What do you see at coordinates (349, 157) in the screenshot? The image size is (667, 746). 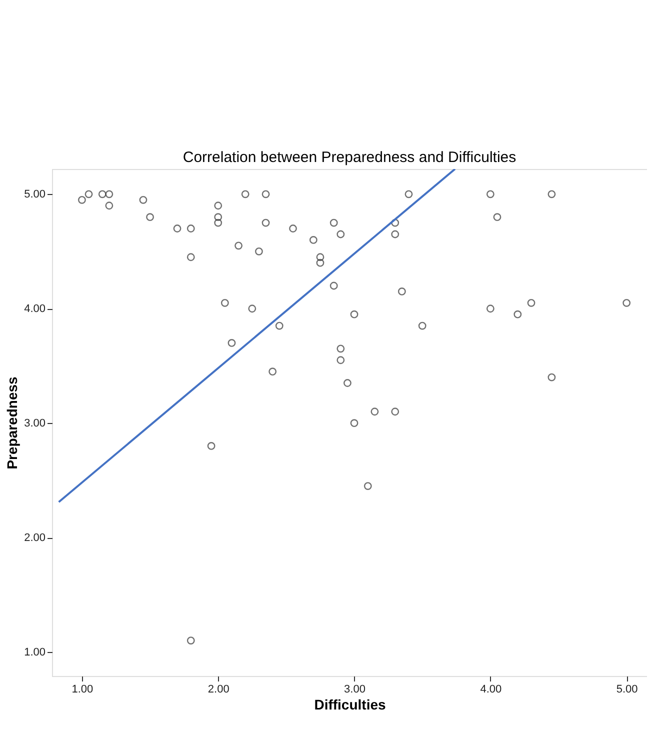 I see `chart-title: Correlation between Preparedness and Difficulties` at bounding box center [349, 157].